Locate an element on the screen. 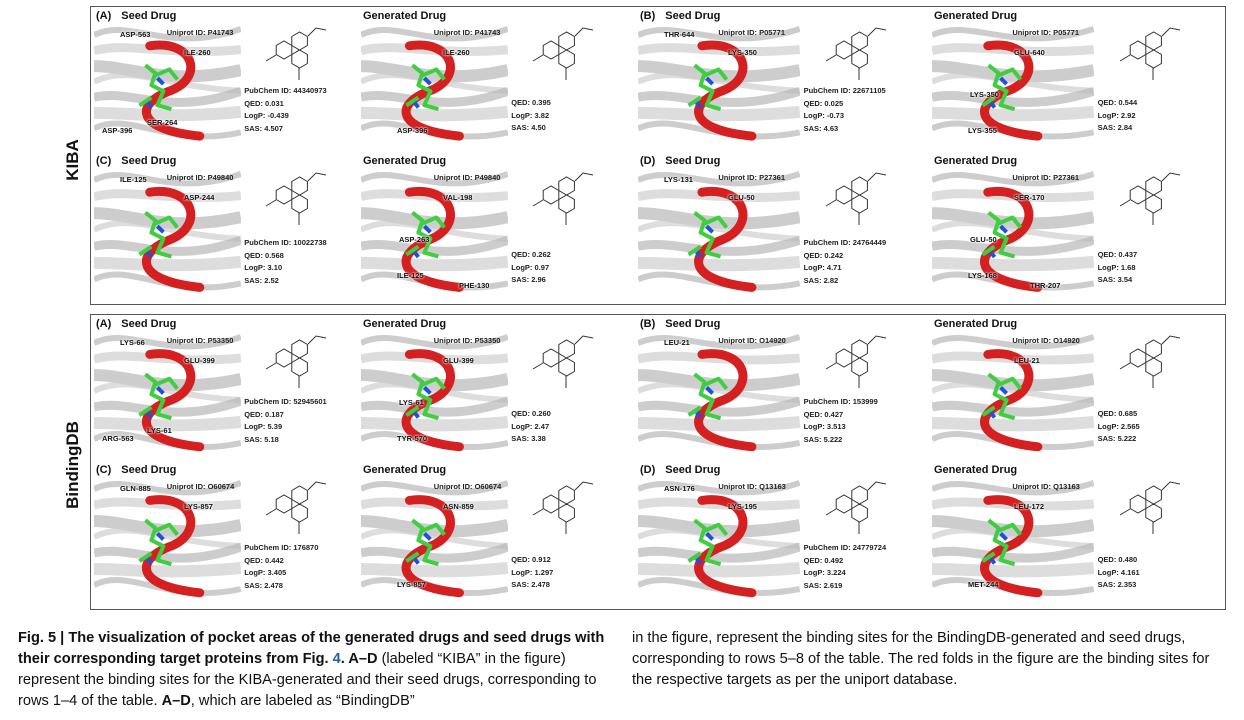 The width and height of the screenshot is (1244, 720). qed-value: QED: 0.187 is located at coordinates (264, 414).